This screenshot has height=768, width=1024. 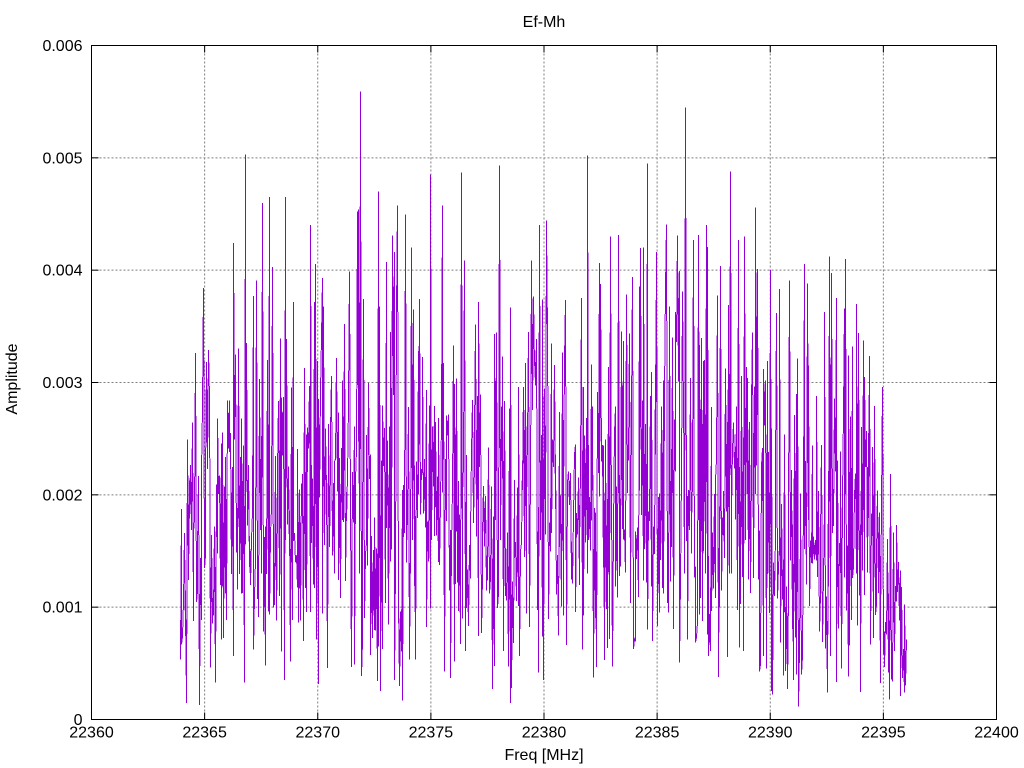 What do you see at coordinates (543, 755) in the screenshot?
I see `svg-text: Freq [MHz]` at bounding box center [543, 755].